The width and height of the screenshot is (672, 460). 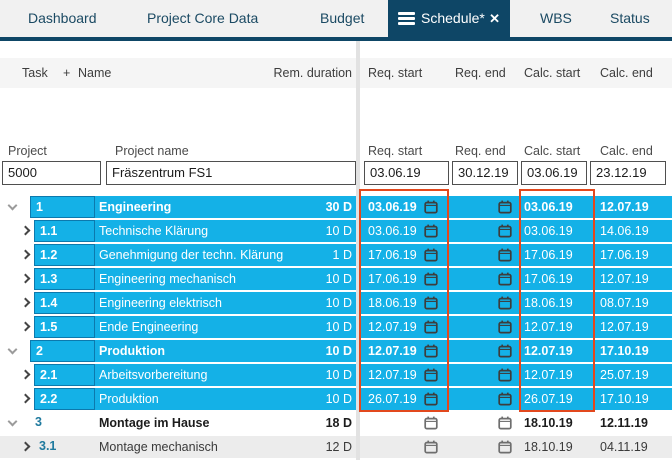 What do you see at coordinates (548, 255) in the screenshot?
I see `calc-start-value: 17.06.19` at bounding box center [548, 255].